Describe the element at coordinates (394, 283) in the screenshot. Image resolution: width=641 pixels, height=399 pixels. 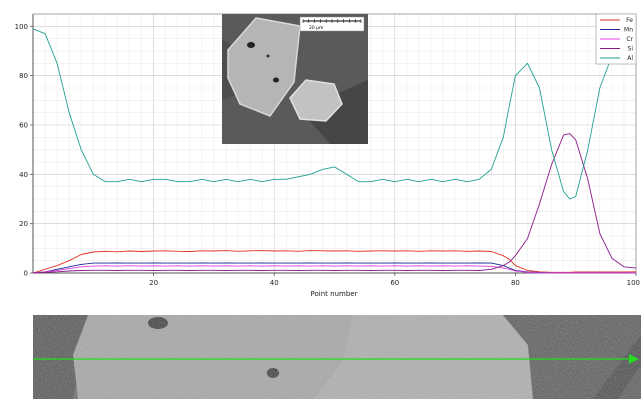
I see `x-tick-label: 60` at that location.